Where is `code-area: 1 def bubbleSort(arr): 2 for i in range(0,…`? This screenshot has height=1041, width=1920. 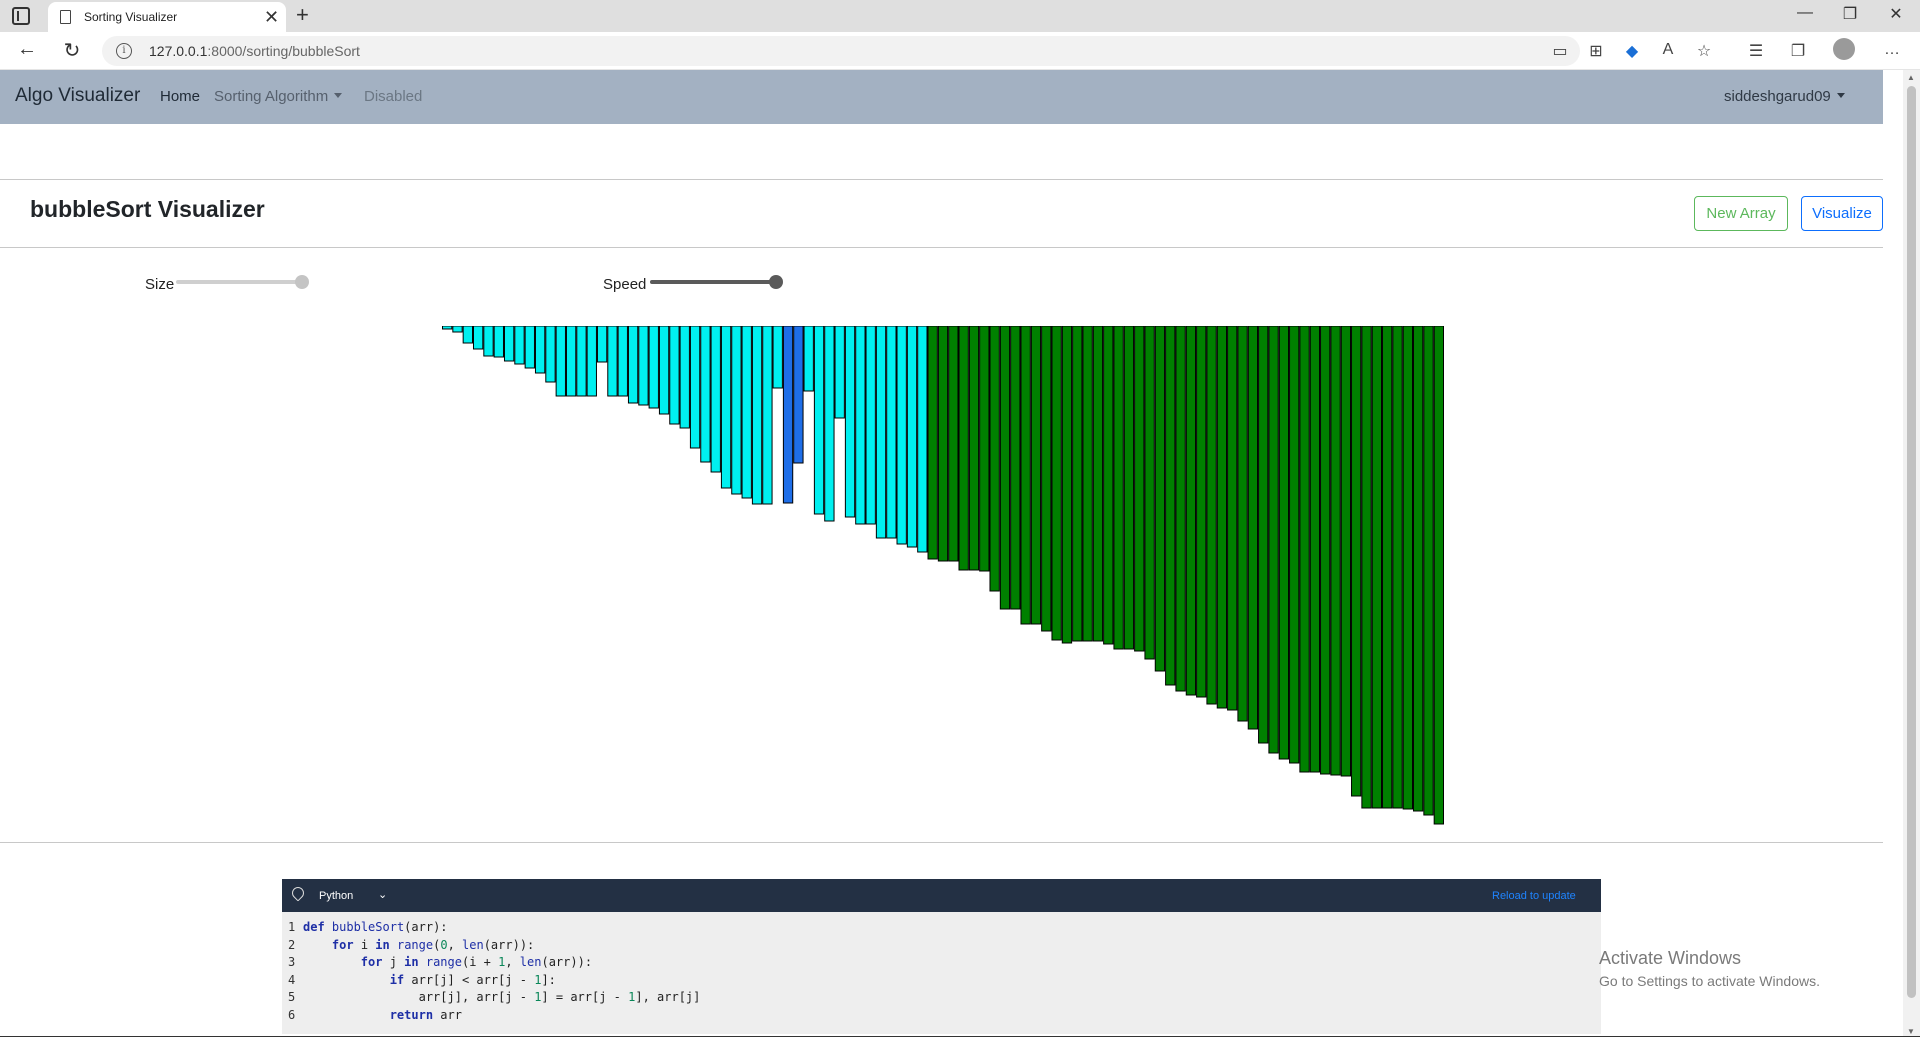
code-area: 1 def bubbleSort(arr): 2 for i in range(0,… is located at coordinates (941, 973).